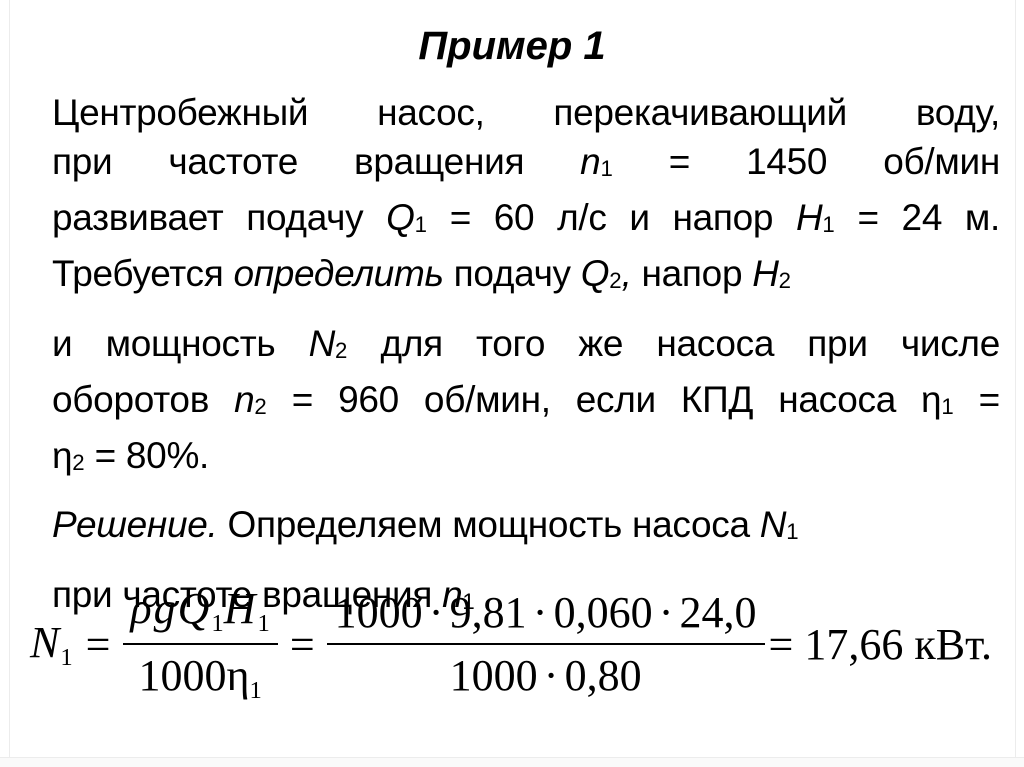 The width and height of the screenshot is (1024, 767). I want to click on slide-right-edge-line, so click(1015, 383).